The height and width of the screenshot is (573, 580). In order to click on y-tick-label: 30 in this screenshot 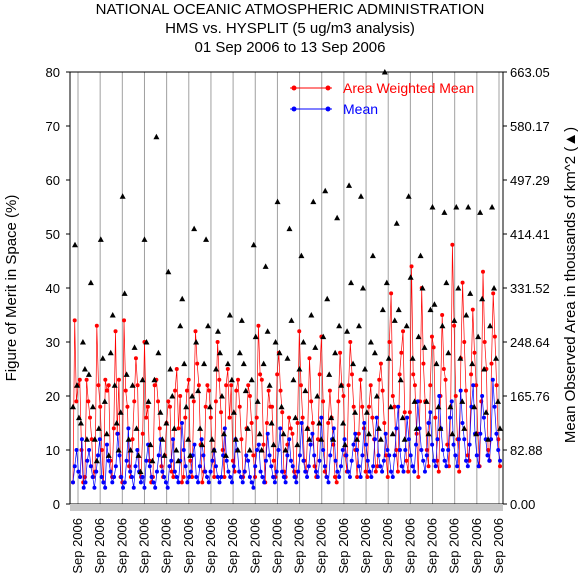, I will do `click(53, 342)`.